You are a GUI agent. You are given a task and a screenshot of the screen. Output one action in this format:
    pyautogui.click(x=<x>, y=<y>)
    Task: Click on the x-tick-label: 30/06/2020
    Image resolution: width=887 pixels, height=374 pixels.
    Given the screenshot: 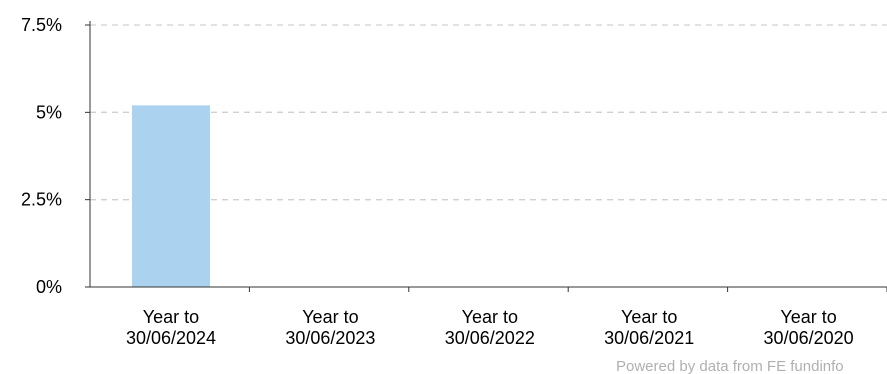 What is the action you would take?
    pyautogui.click(x=809, y=338)
    